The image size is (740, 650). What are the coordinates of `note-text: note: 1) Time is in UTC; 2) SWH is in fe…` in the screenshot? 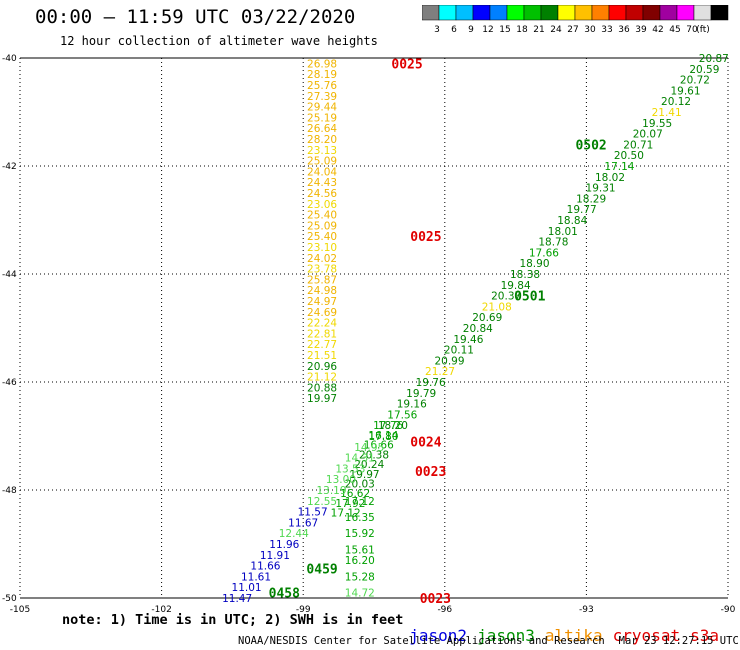 It's located at (233, 620).